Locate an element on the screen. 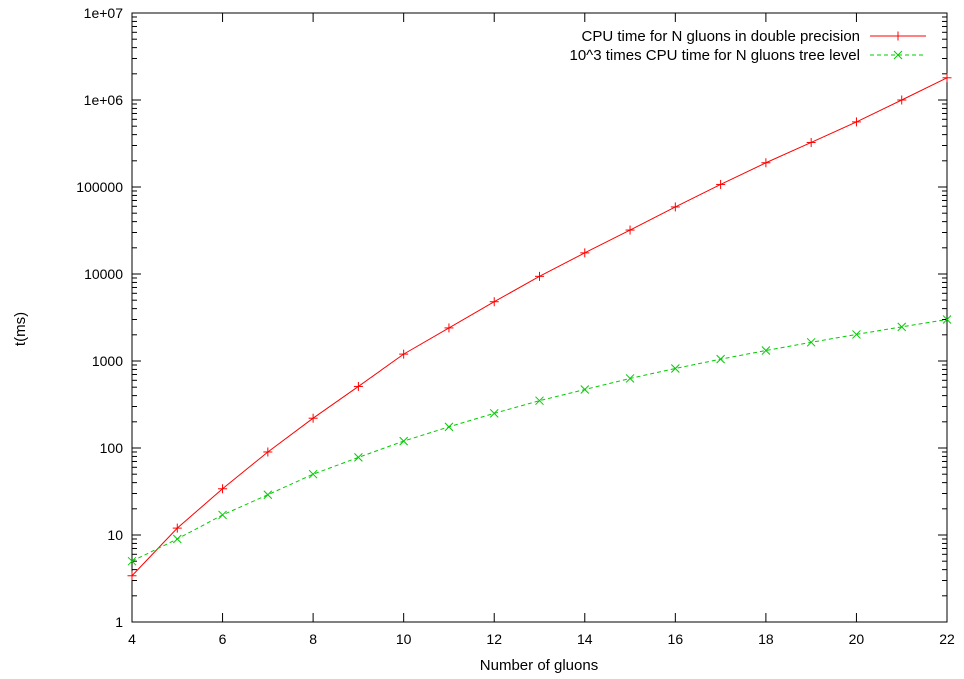 This screenshot has width=964, height=679. y-tick-label: 1e+06 is located at coordinates (104, 100).